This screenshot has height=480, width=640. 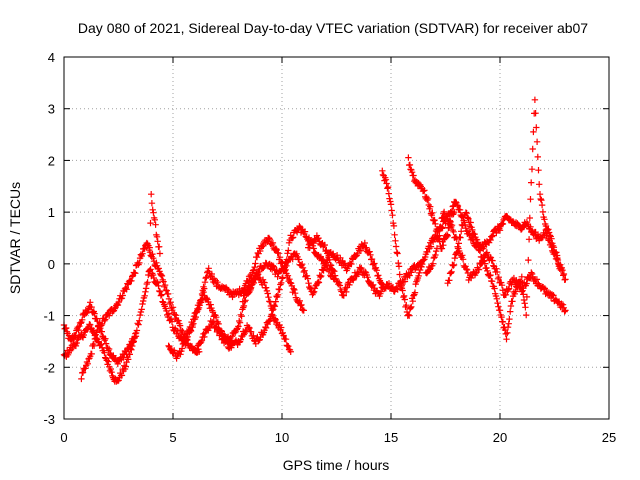 What do you see at coordinates (63, 437) in the screenshot?
I see `x-tick-label: 0` at bounding box center [63, 437].